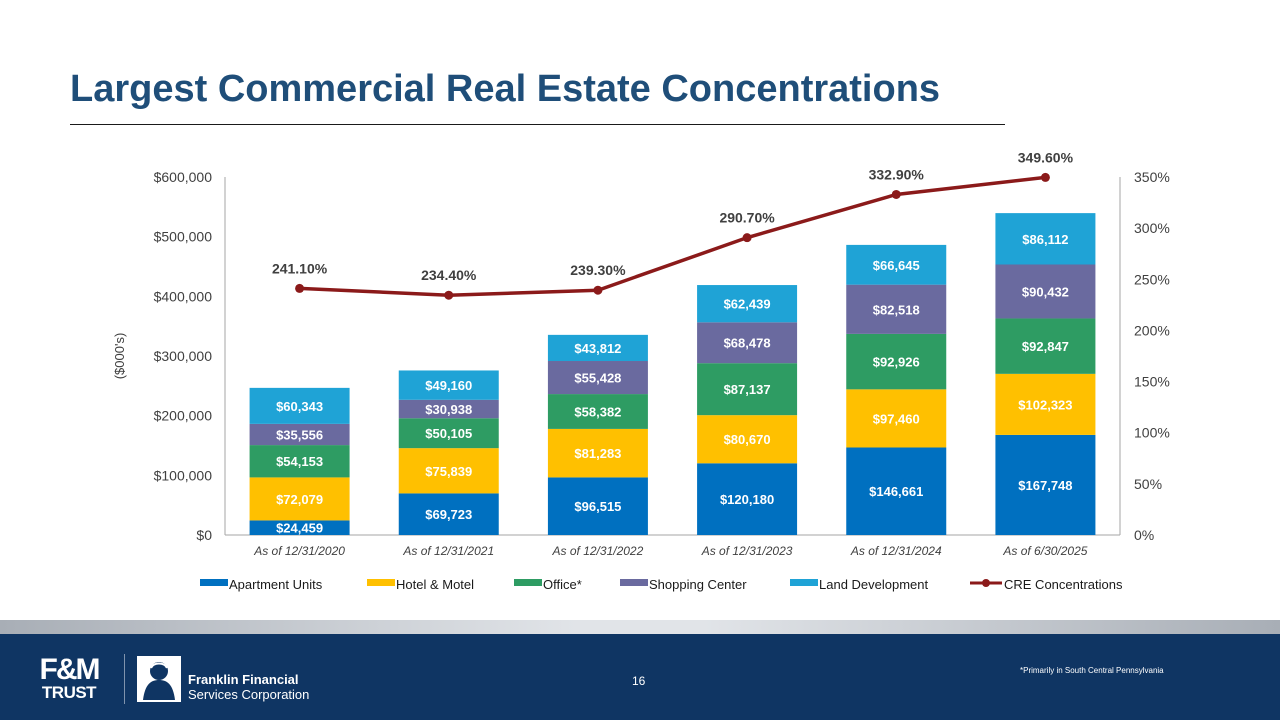 The image size is (1280, 720). Describe the element at coordinates (1046, 157) in the screenshot. I see `cre-data-label: 349.60%` at that location.